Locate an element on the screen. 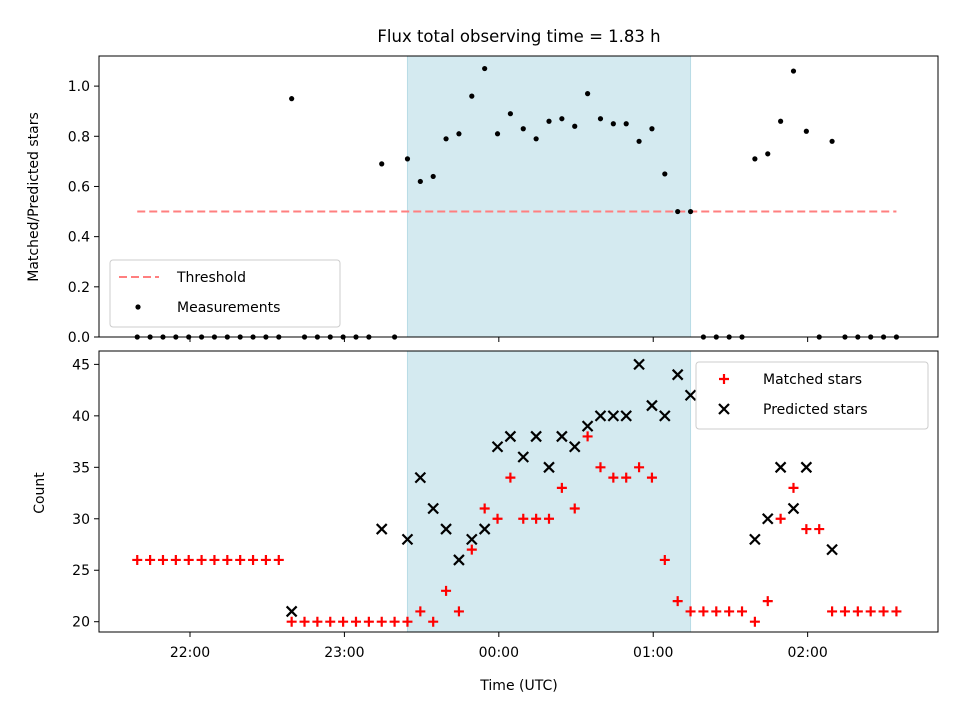  x-tick-label: 22:00 is located at coordinates (190, 653).